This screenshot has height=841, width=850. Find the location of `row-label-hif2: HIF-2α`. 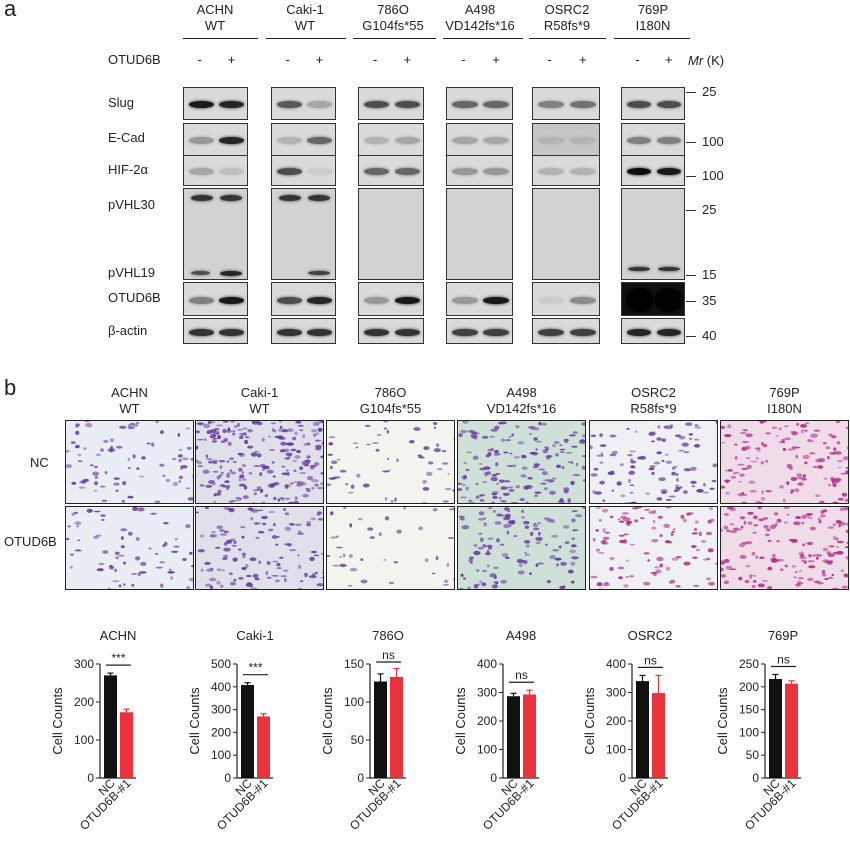

row-label-hif2: HIF-2α is located at coordinates (128, 169).